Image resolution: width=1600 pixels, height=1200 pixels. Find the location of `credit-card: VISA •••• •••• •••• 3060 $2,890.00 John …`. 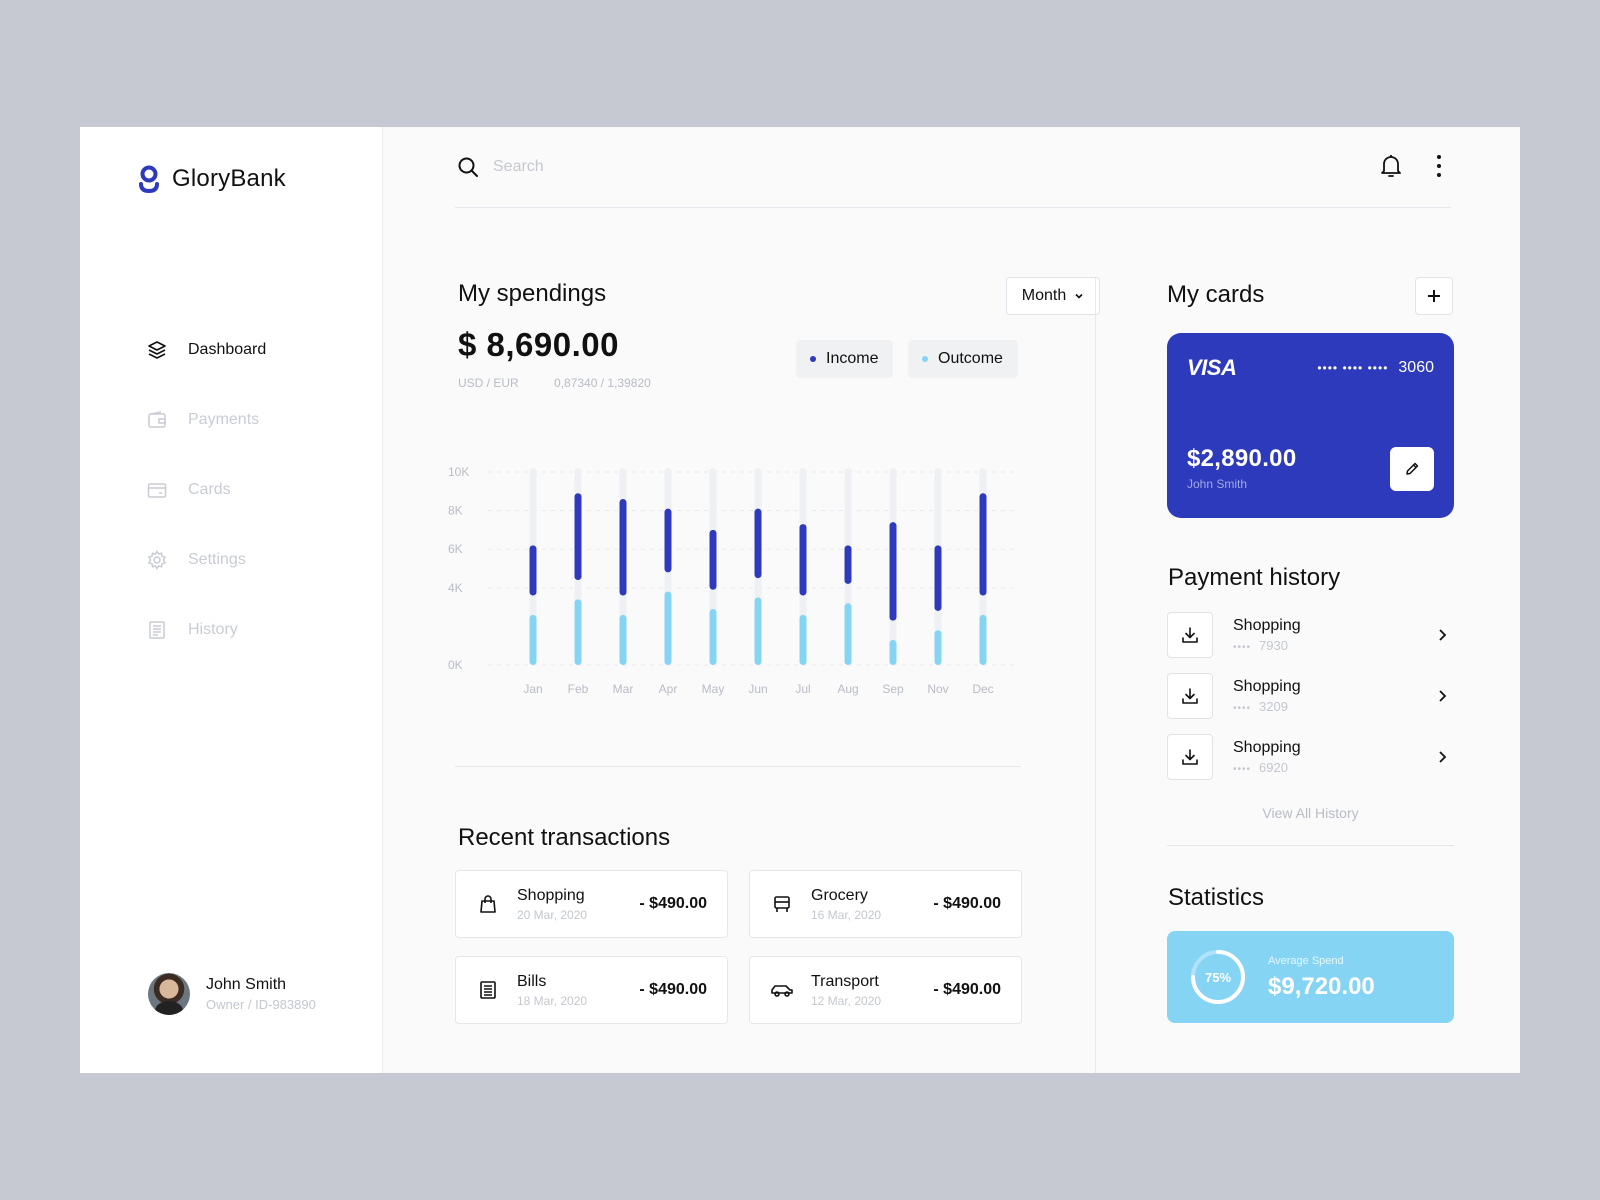

credit-card: VISA •••• •••• •••• 3060 $2,890.00 John … is located at coordinates (1310, 425).